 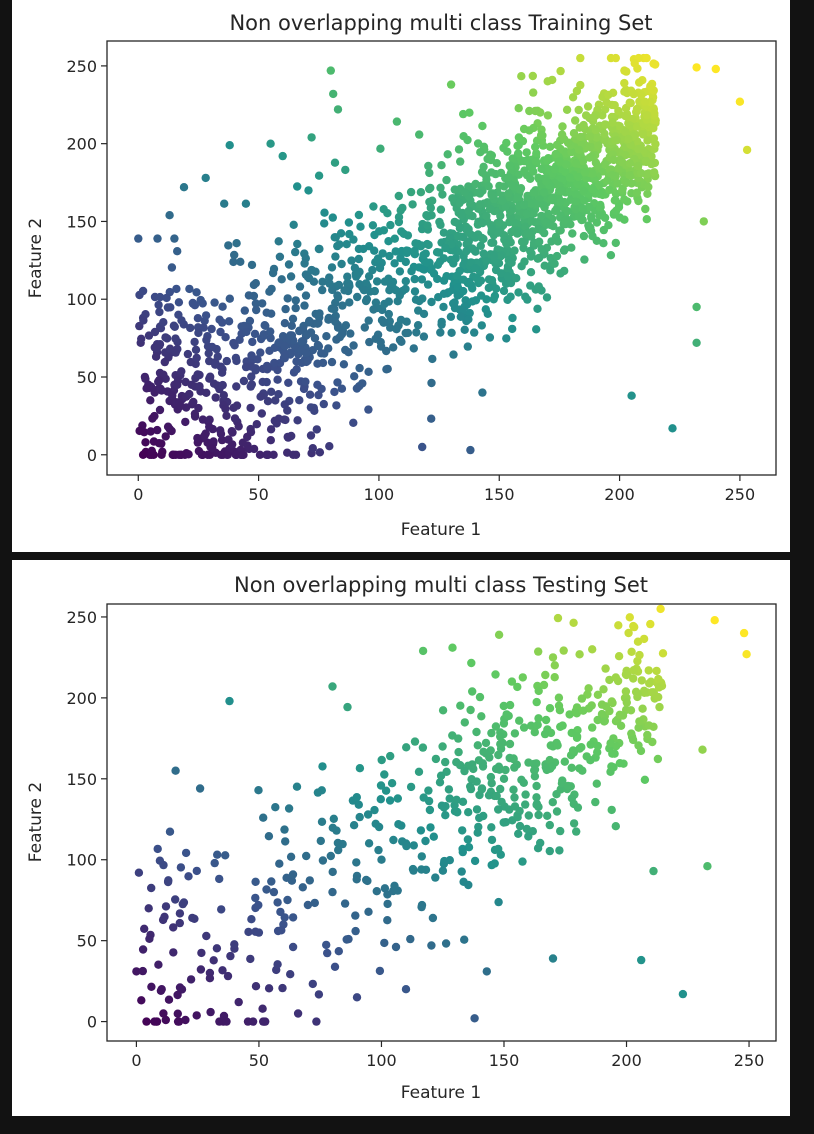 I want to click on y-tick-label: 250, so click(x=81, y=617).